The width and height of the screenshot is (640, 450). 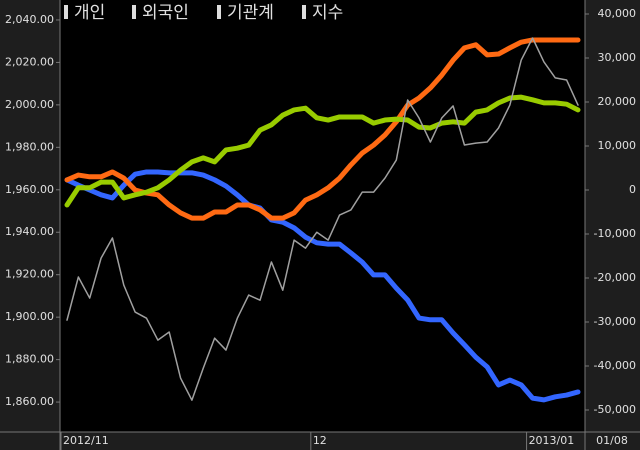 I want to click on y-tick-label: 2,020.00, so click(x=29, y=61).